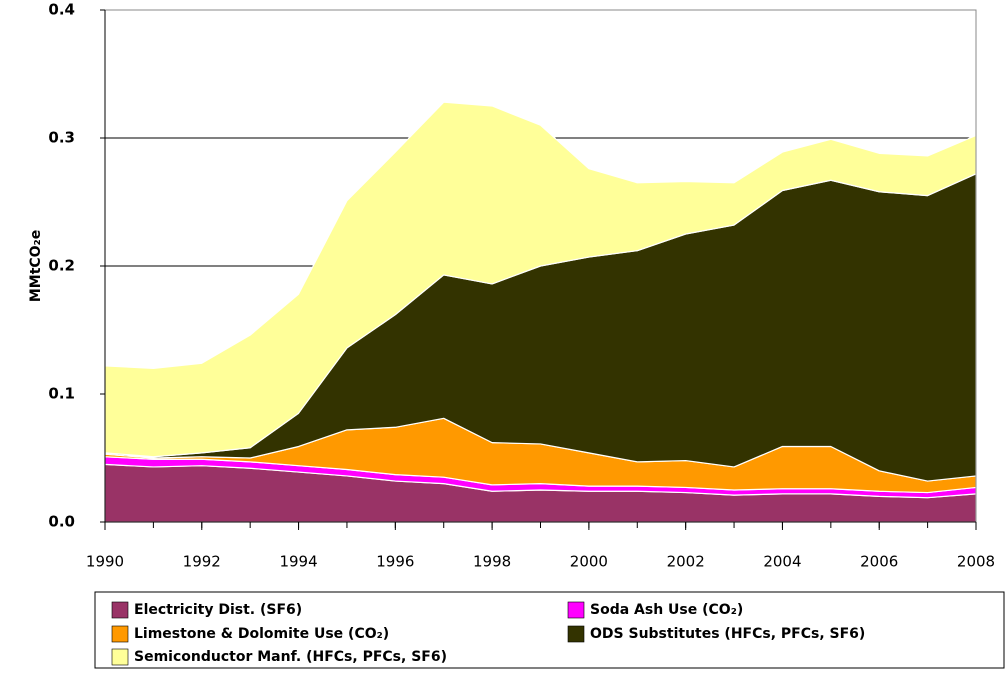  What do you see at coordinates (61, 394) in the screenshot?
I see `y-tick-label: 0.1` at bounding box center [61, 394].